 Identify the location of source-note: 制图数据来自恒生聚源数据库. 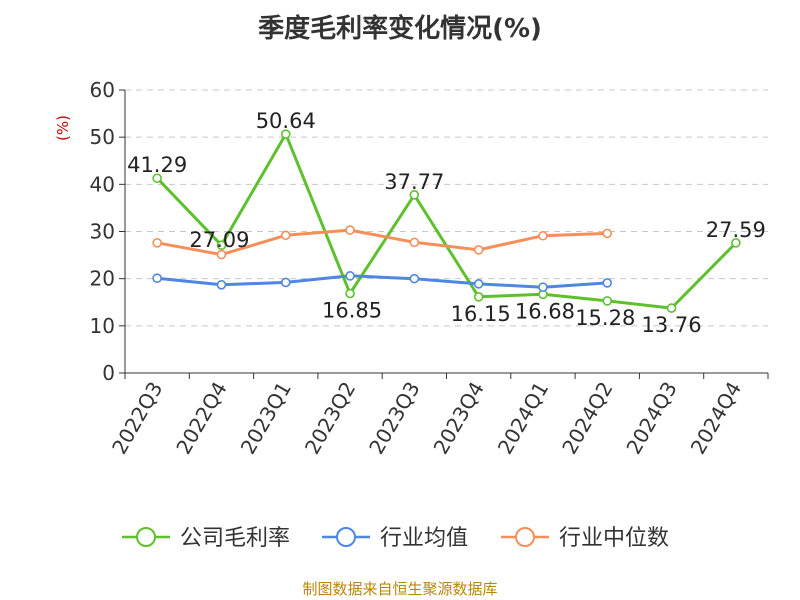
(400, 589).